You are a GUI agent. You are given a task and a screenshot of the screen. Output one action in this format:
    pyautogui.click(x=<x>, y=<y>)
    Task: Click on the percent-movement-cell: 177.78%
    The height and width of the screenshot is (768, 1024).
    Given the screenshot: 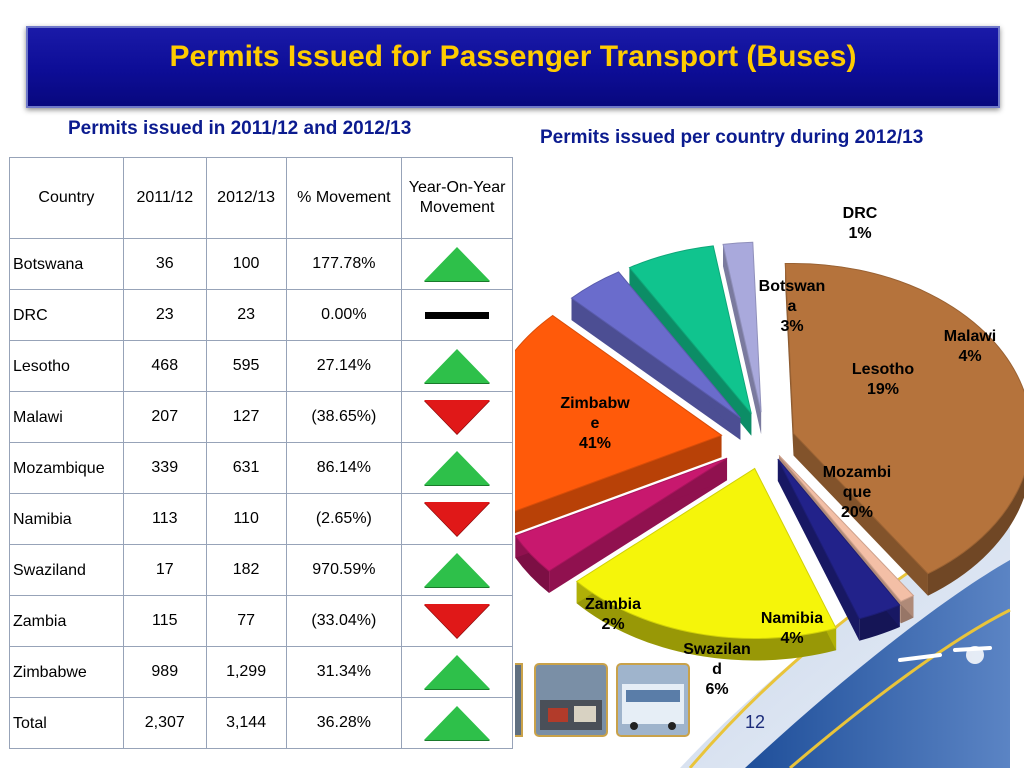 What is the action you would take?
    pyautogui.click(x=344, y=264)
    